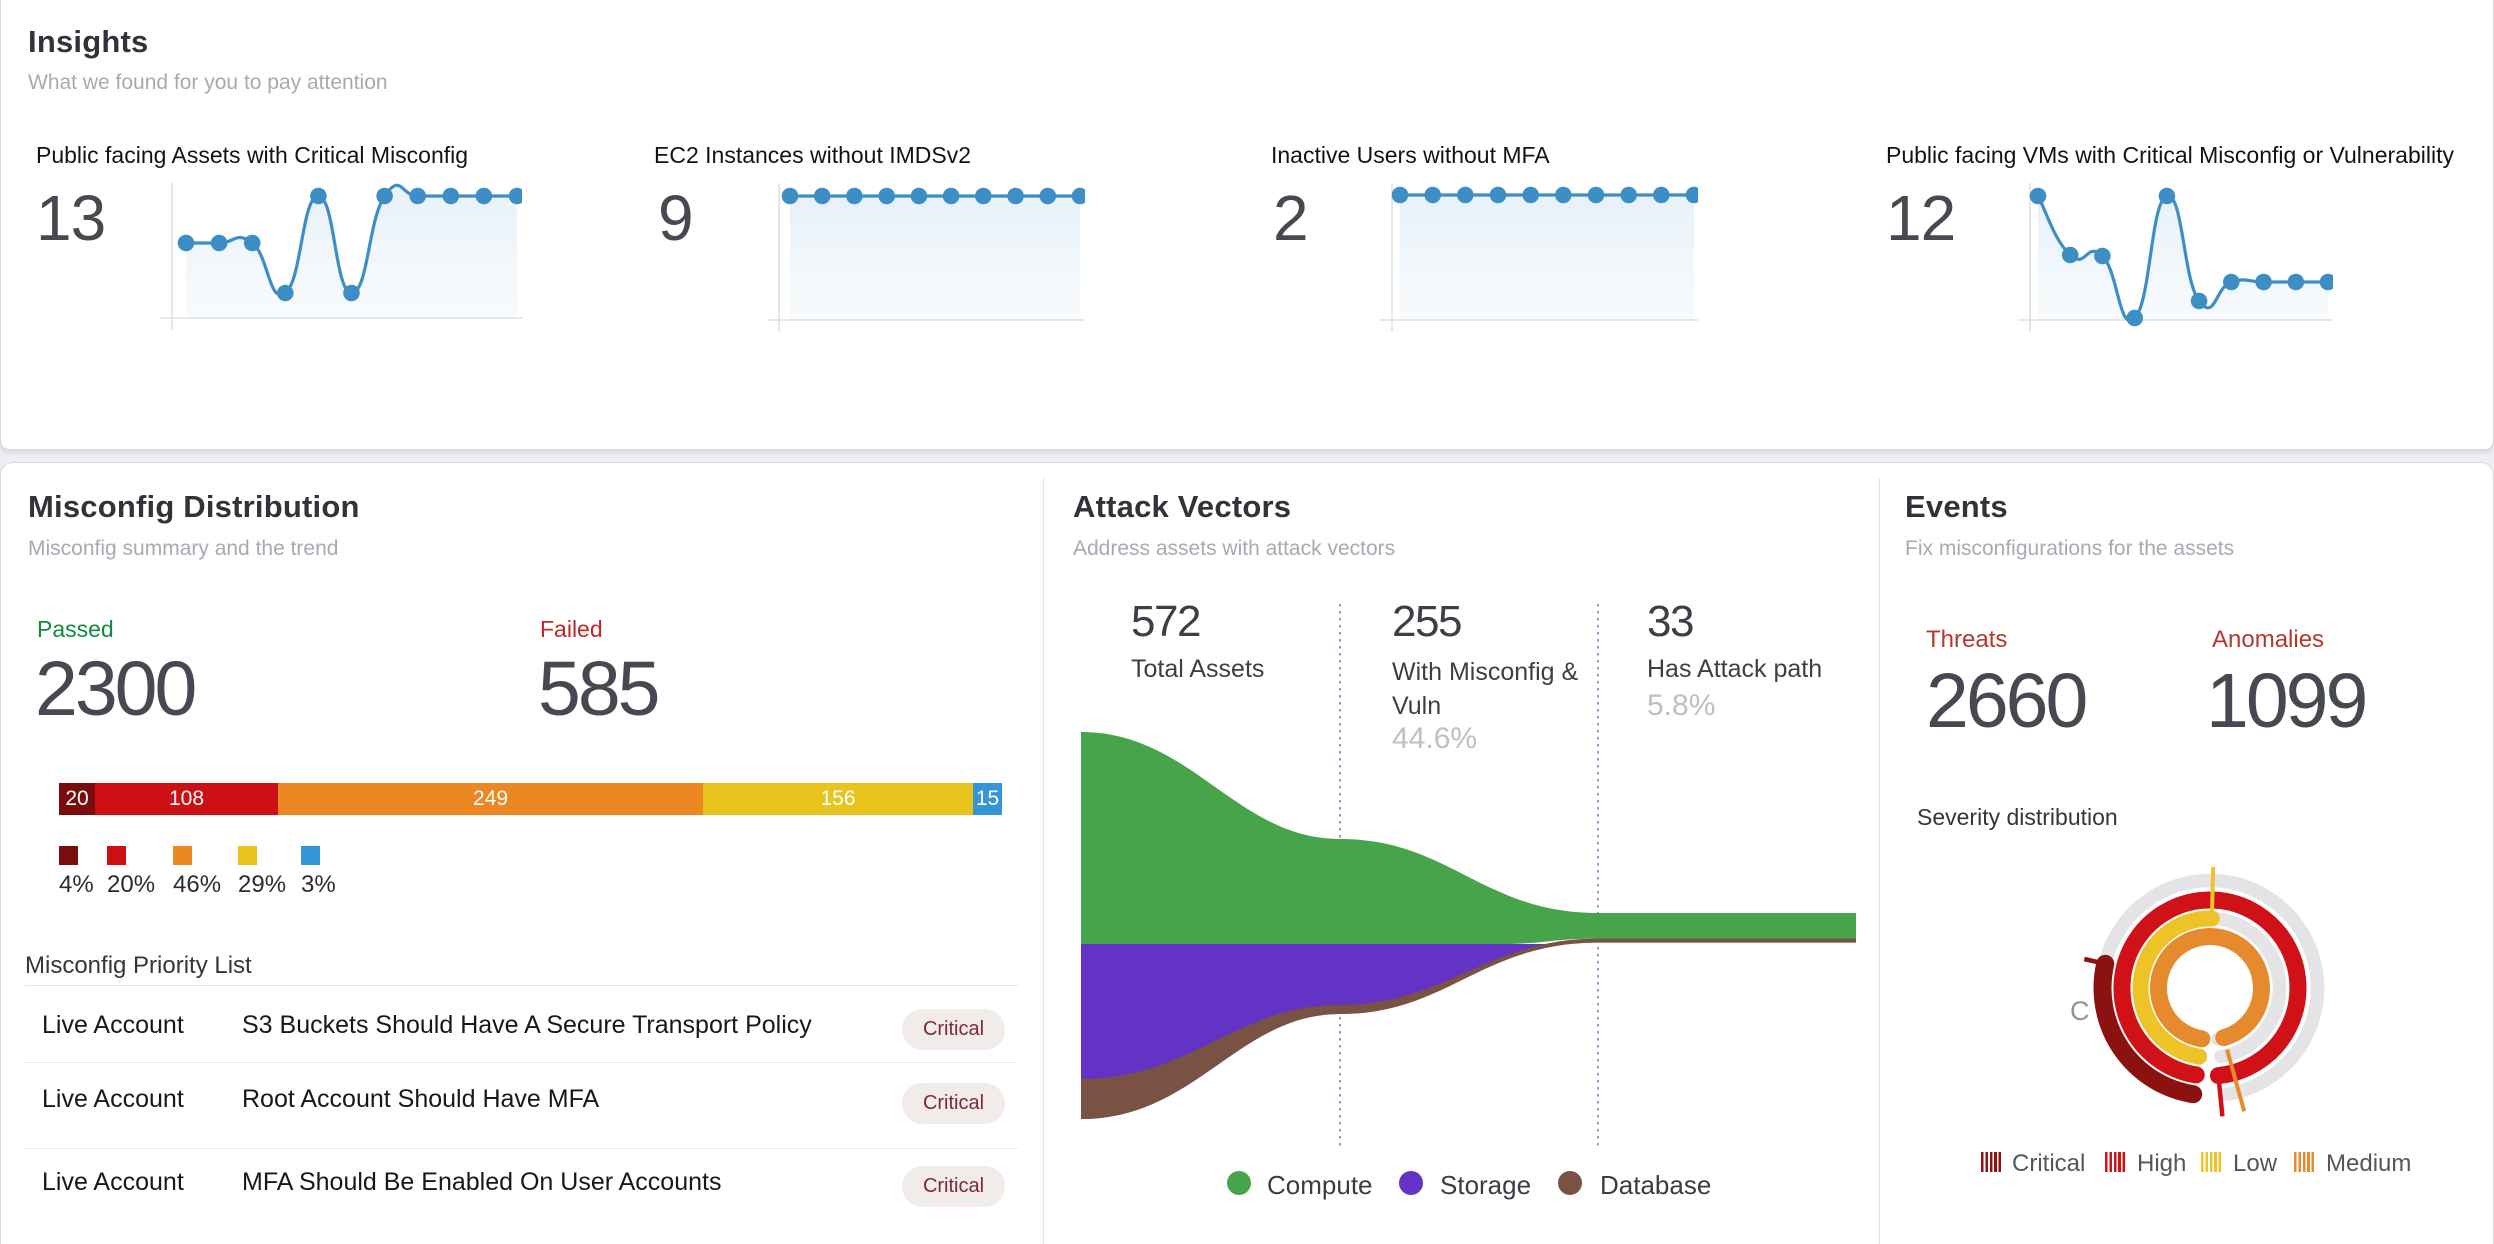  I want to click on svg-text: C, so click(2080, 1011).